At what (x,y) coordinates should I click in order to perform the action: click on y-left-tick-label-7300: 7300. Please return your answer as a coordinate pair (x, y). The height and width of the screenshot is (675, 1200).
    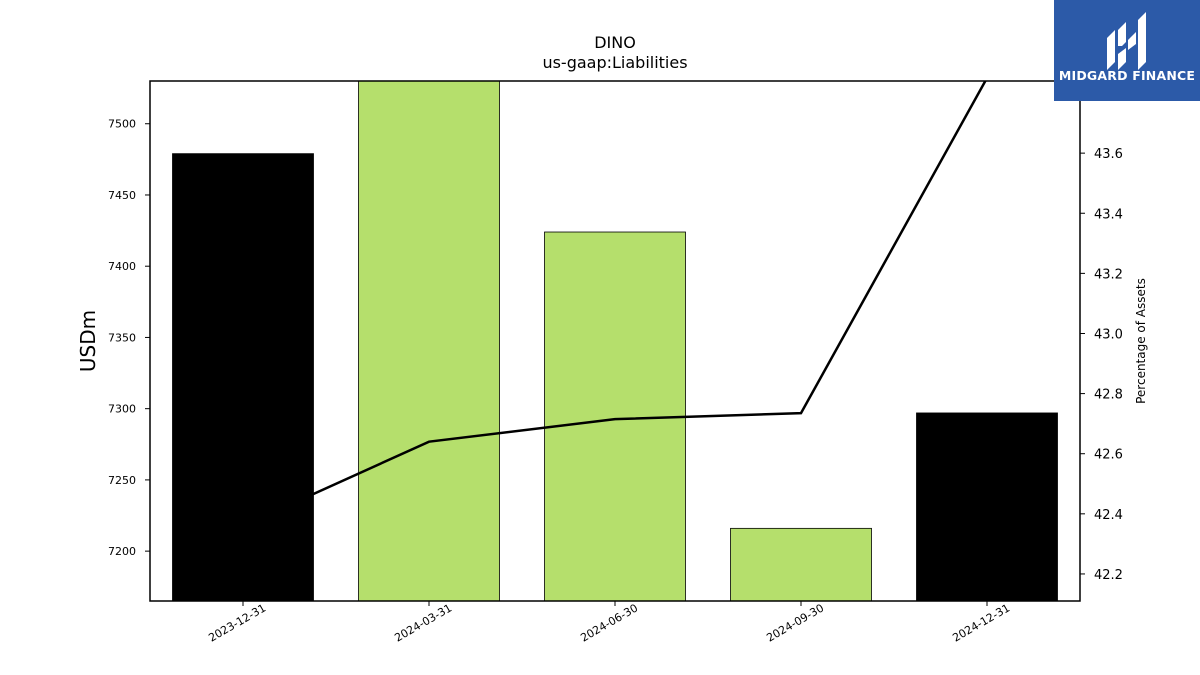
    Looking at the image, I should click on (122, 409).